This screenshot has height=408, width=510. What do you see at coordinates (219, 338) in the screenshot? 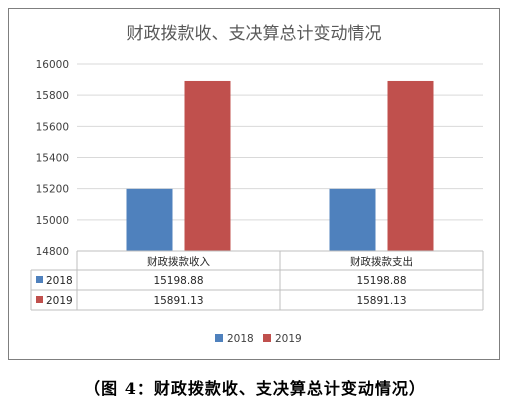
I see `legend-swatch-2018` at bounding box center [219, 338].